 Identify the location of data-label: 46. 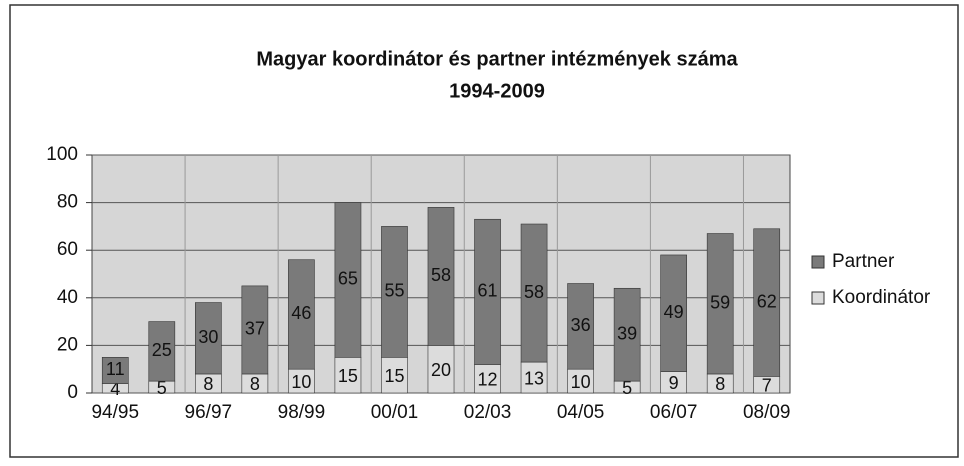
(301, 313).